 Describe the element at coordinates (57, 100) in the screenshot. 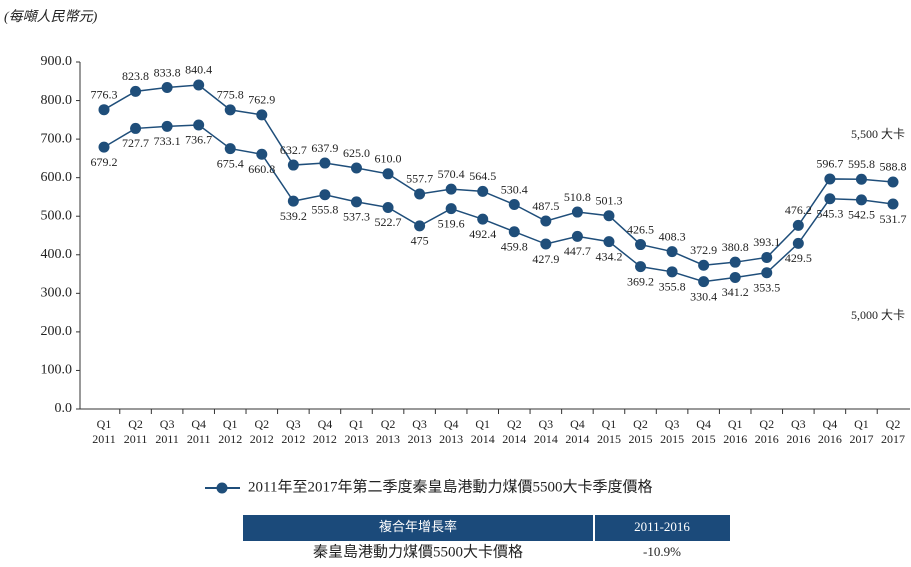

I see `y-tick-label: 800.0` at that location.